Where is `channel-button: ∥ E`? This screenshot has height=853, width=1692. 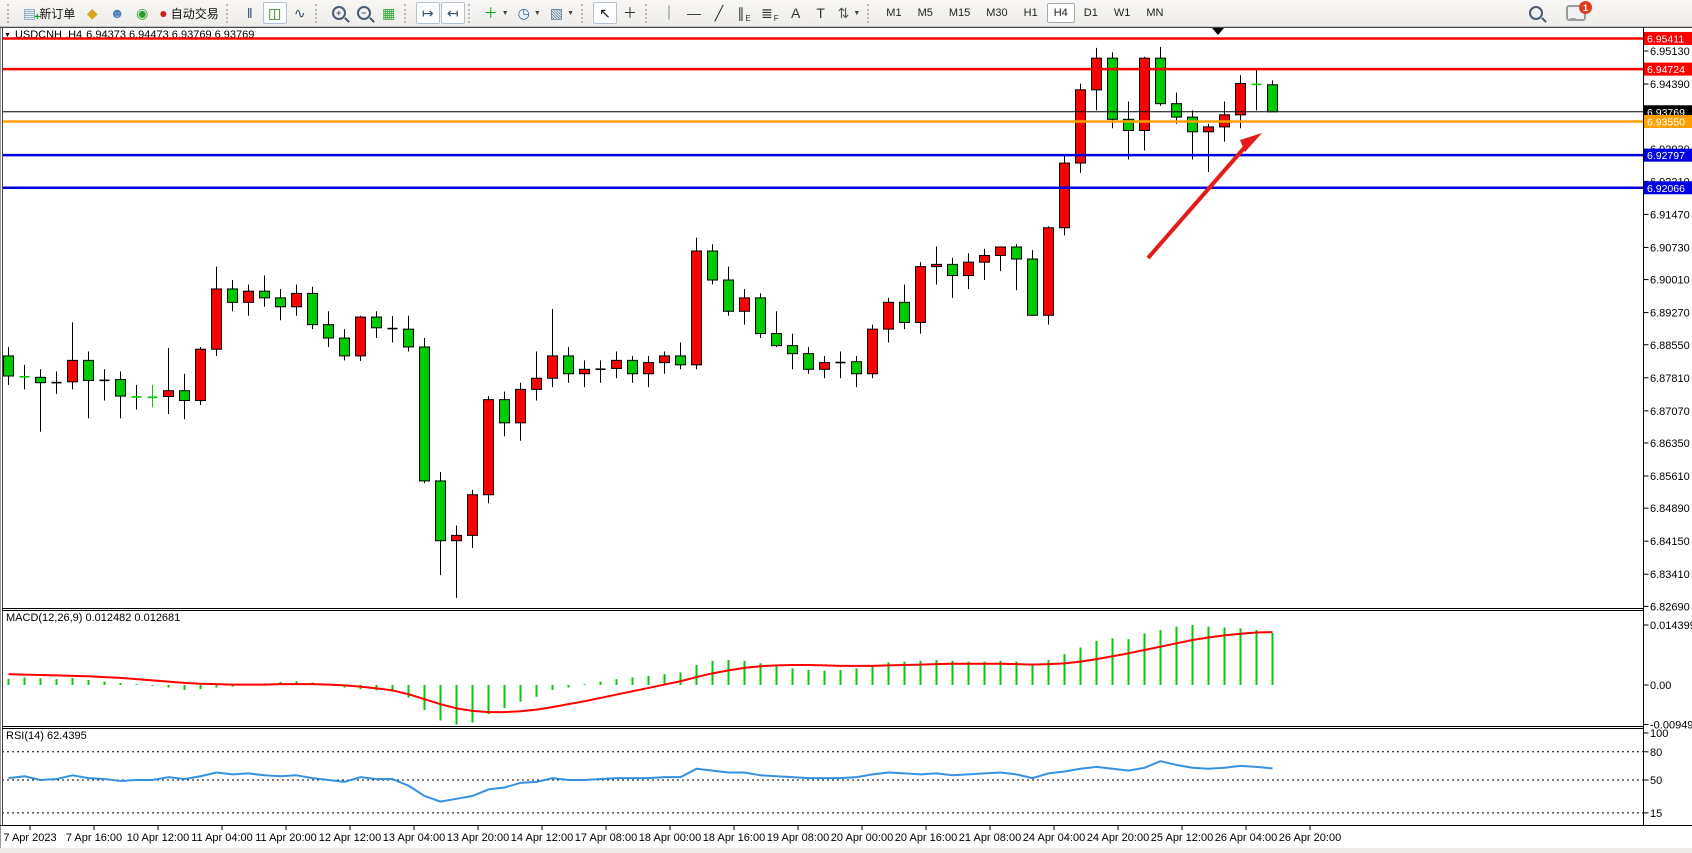 channel-button: ∥ E is located at coordinates (744, 13).